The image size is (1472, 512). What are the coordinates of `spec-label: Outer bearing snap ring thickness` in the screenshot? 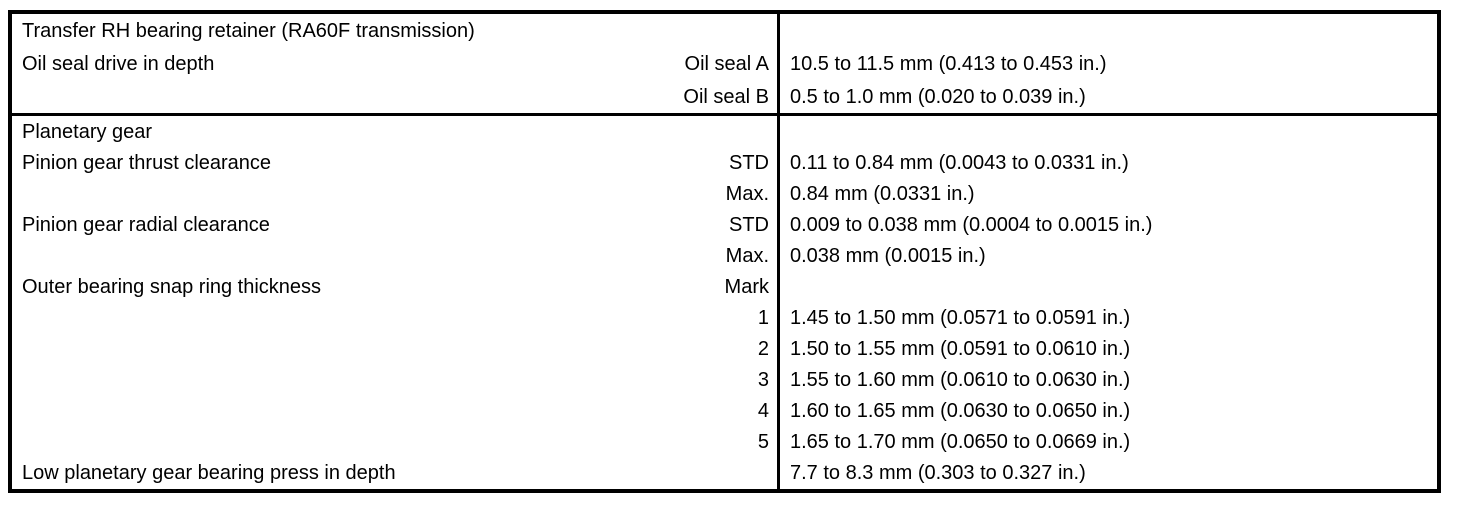 It's located at (172, 286).